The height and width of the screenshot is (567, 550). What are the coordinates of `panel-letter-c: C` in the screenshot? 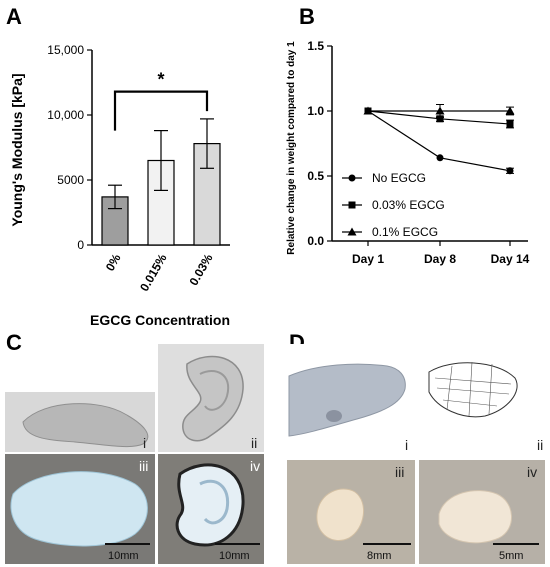 It's located at (14, 342).